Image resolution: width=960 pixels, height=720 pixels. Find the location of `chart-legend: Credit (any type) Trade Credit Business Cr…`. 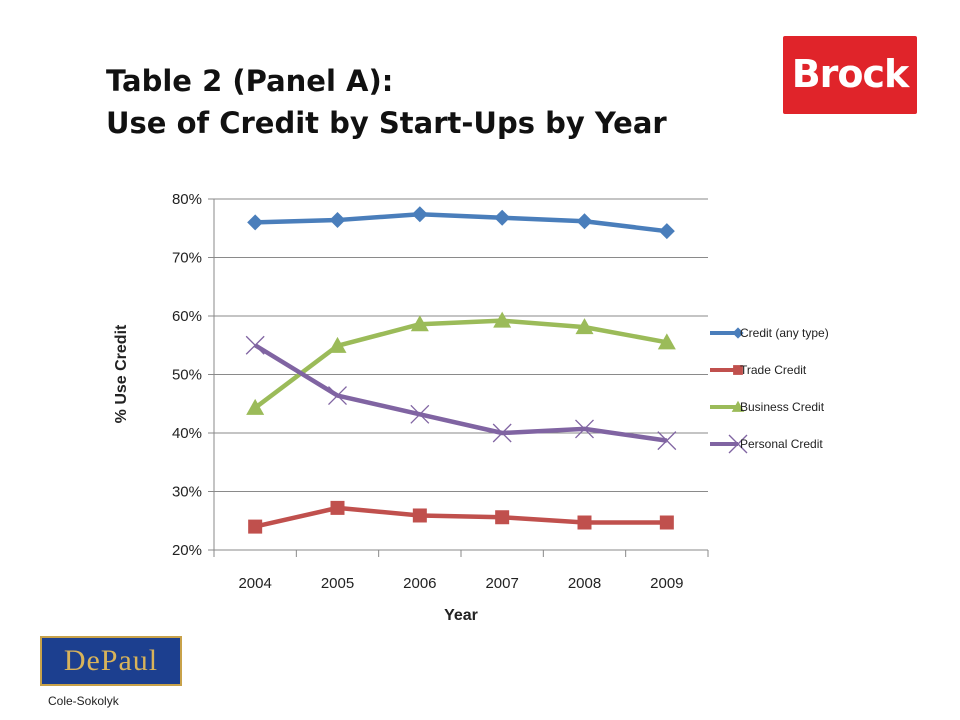

chart-legend: Credit (any type) Trade Credit Business Cr… is located at coordinates (769, 390).